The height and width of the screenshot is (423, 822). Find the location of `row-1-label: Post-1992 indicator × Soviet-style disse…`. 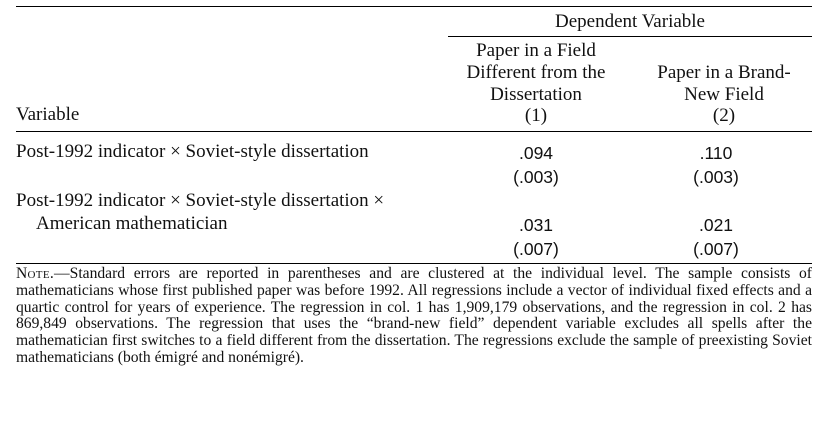

row-1-label: Post-1992 indicator × Soviet-style disse… is located at coordinates (192, 151).